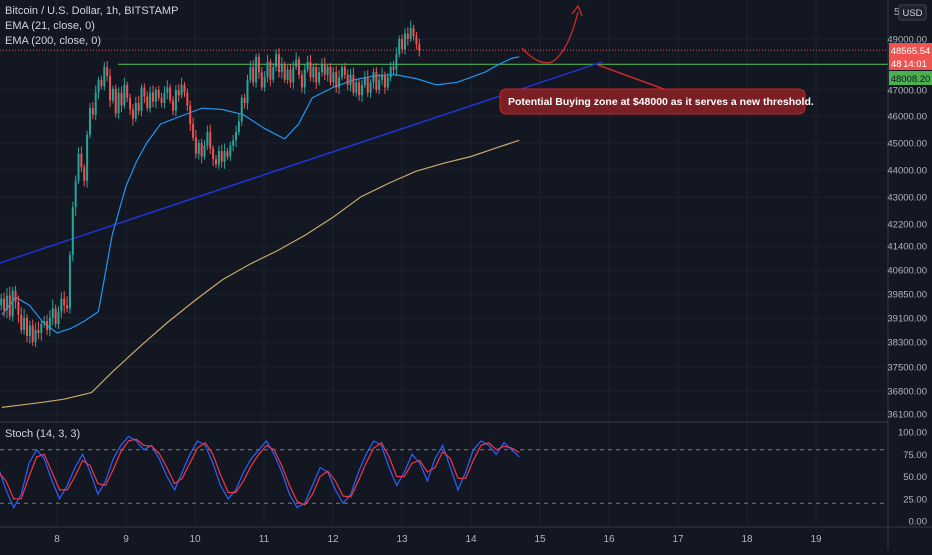  What do you see at coordinates (438, 539) in the screenshot?
I see `time-axis: 8 9 10 11 12 13 14 15 16 17 18 19` at bounding box center [438, 539].